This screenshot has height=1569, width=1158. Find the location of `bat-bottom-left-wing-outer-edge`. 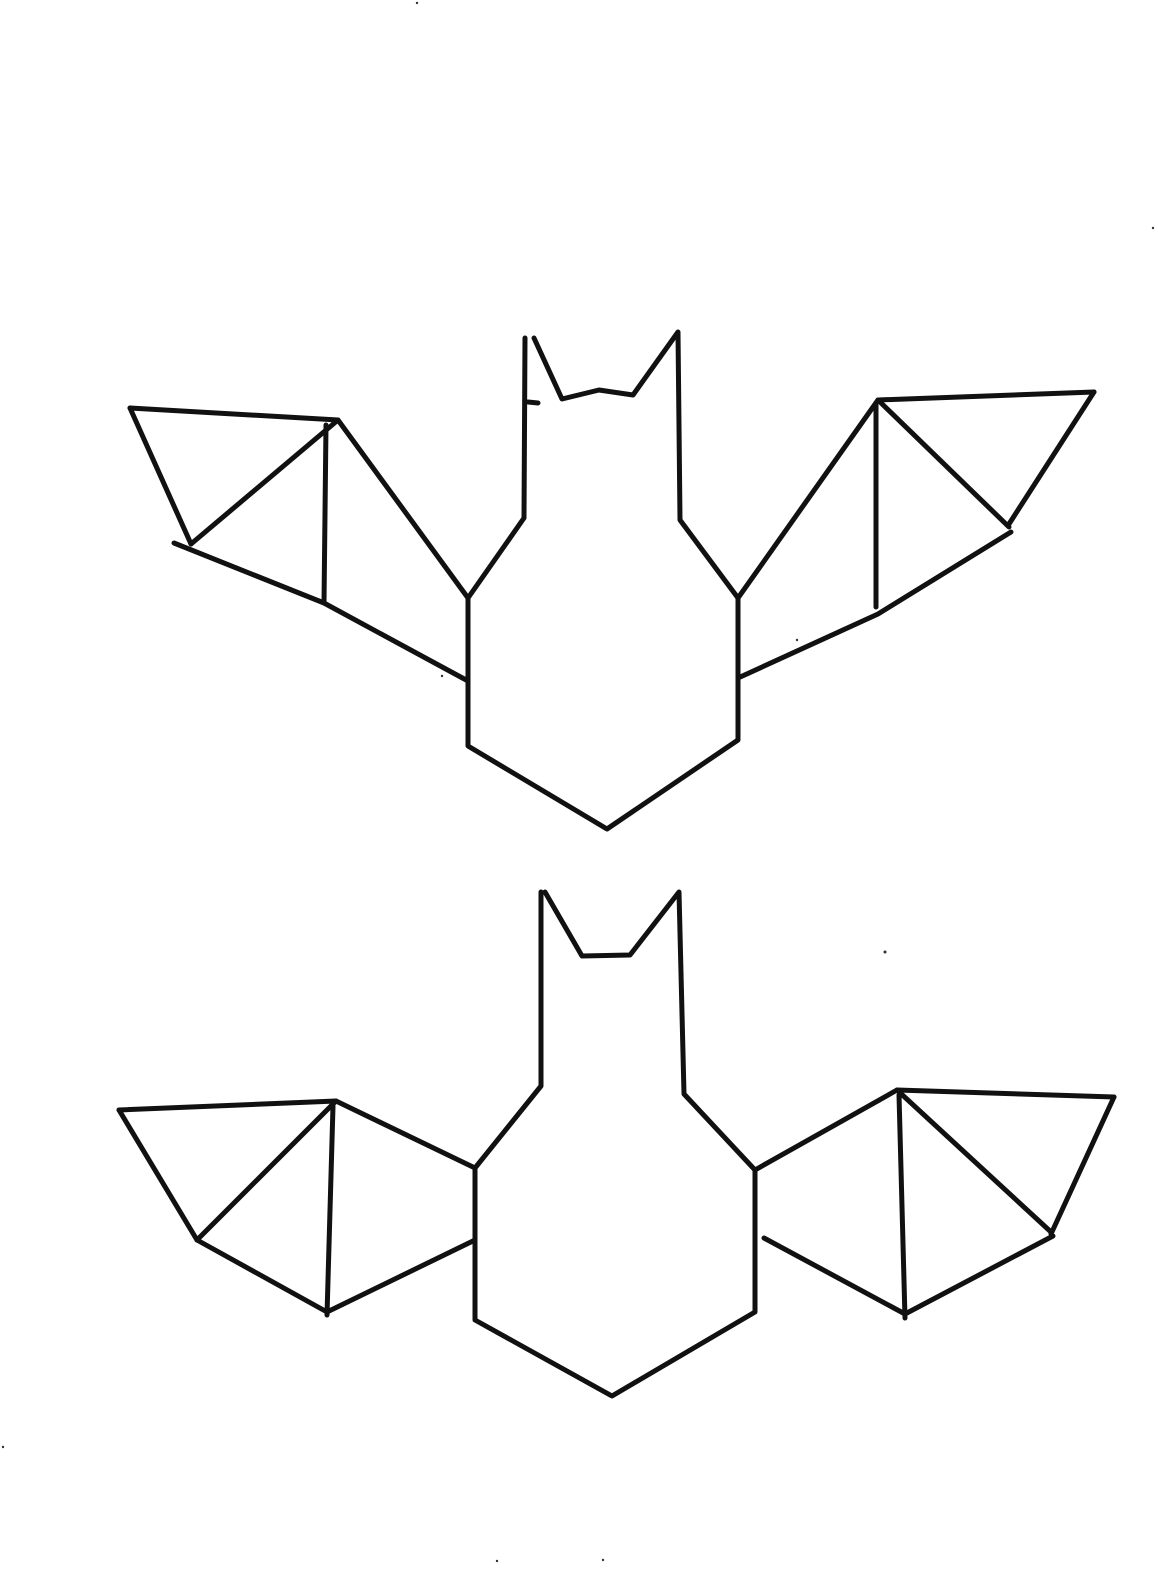

bat-bottom-left-wing-outer-edge is located at coordinates (158, 1175).